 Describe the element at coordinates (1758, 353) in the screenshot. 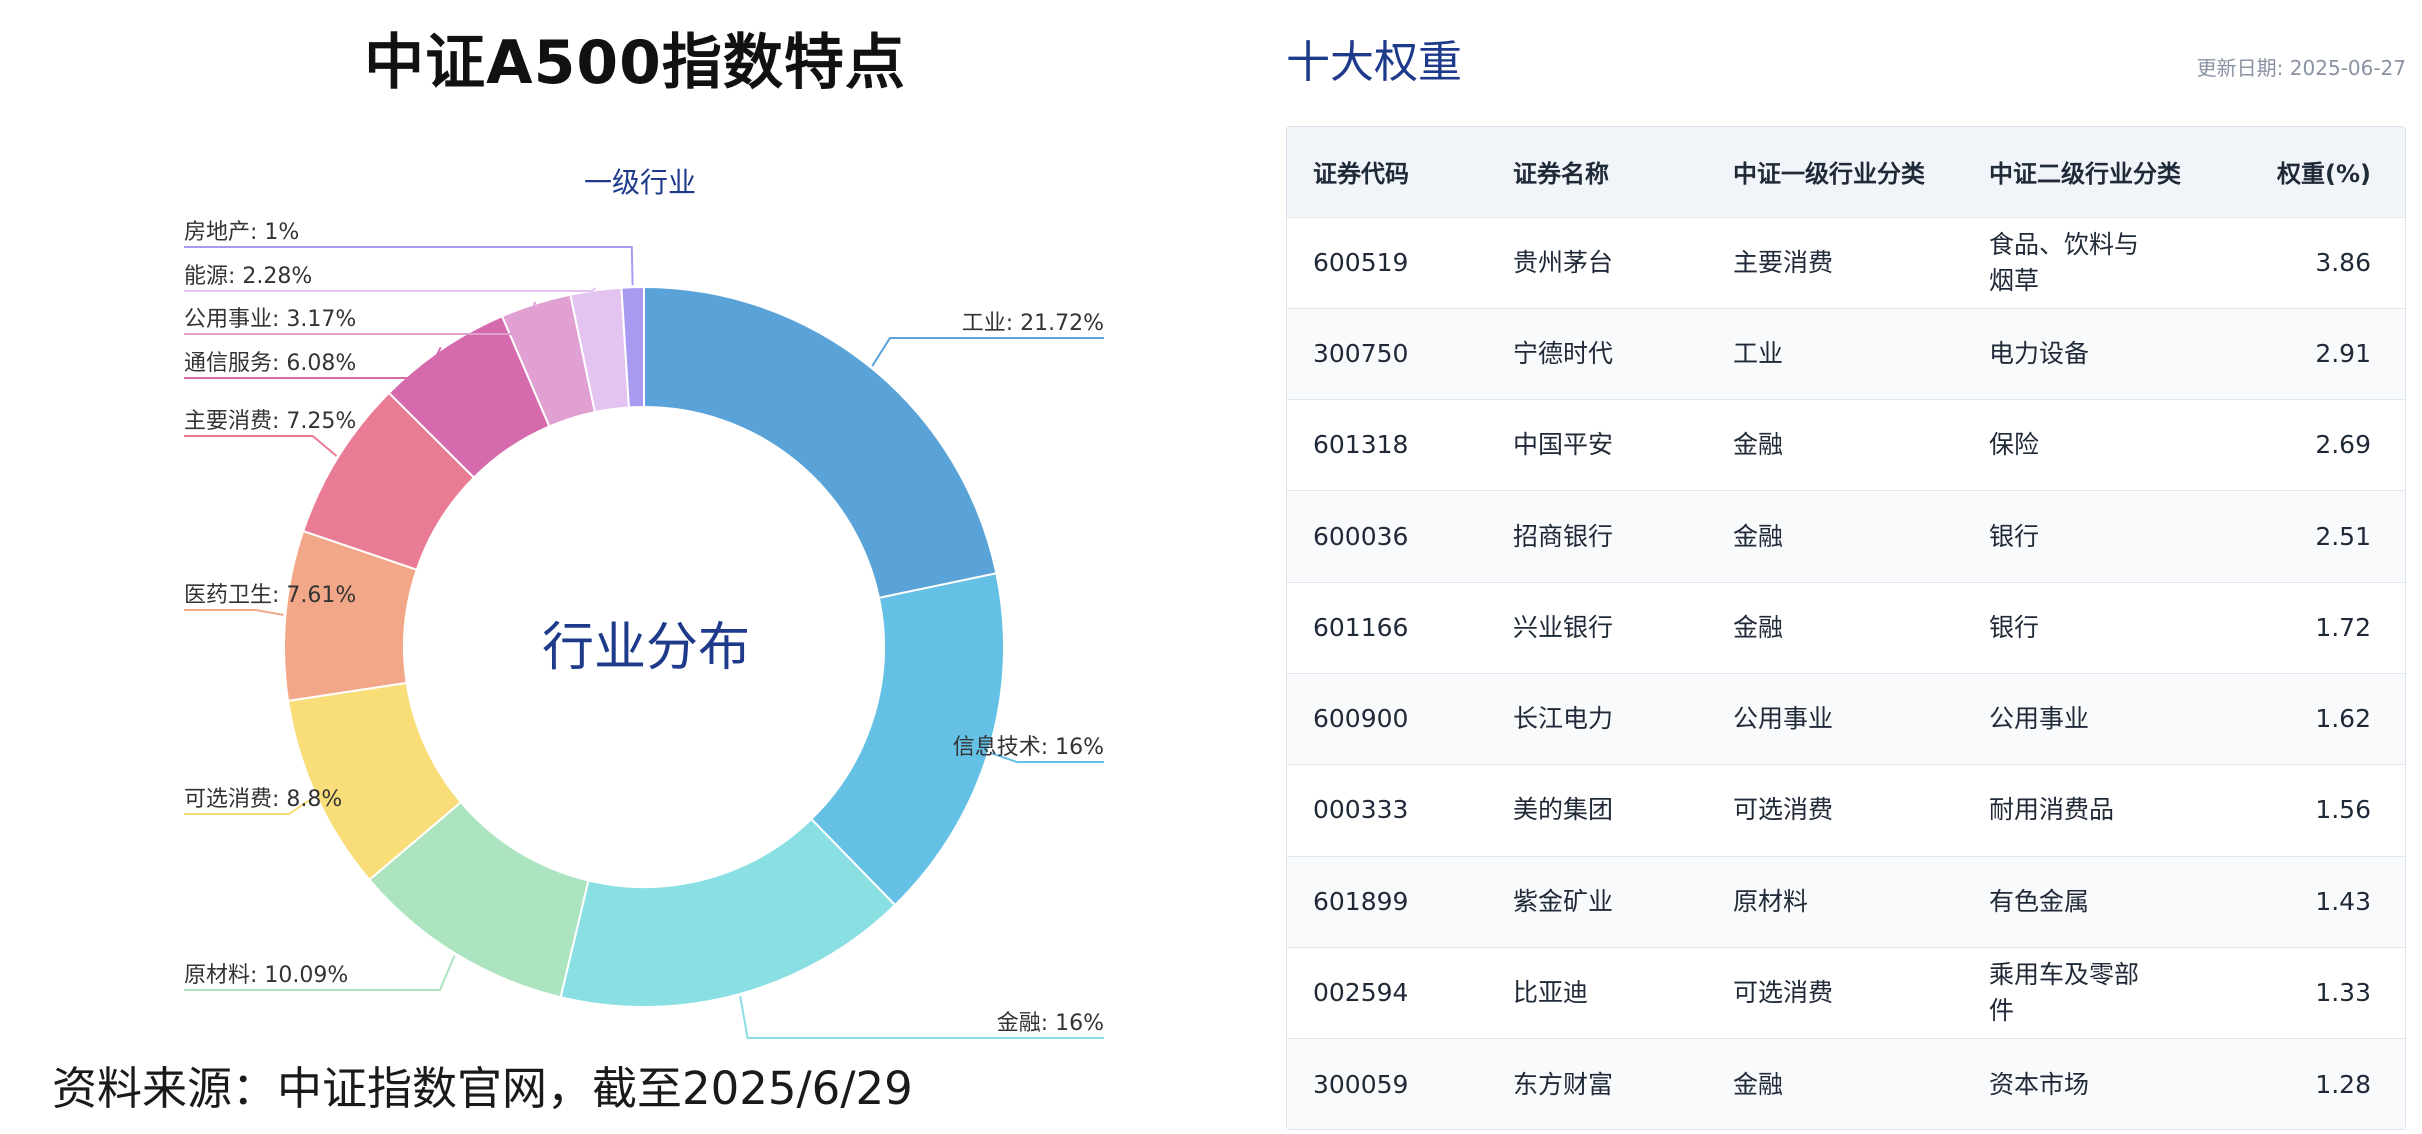

I see `cell-level1: 工业` at that location.